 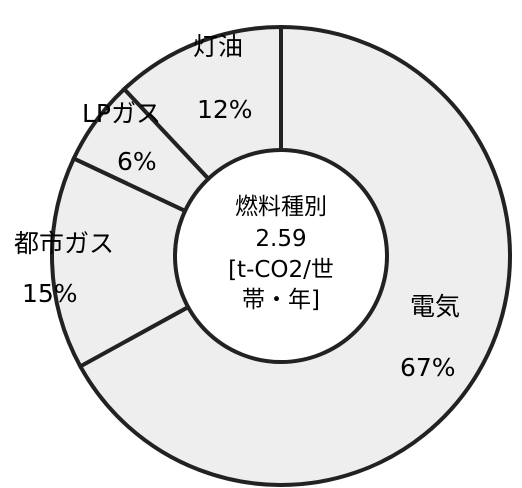 What do you see at coordinates (137, 161) in the screenshot?
I see `slice-value-lp-gas: 6%` at bounding box center [137, 161].